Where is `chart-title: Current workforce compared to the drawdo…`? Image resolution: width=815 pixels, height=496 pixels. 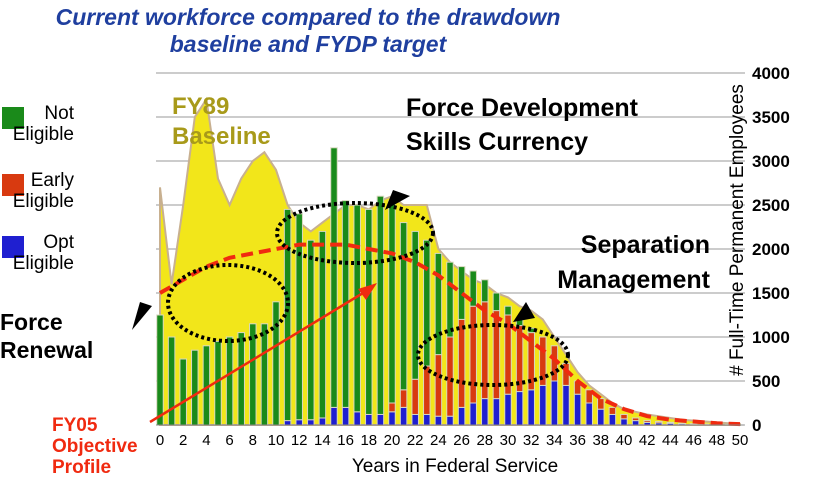 chart-title: Current workforce compared to the drawdo… is located at coordinates (308, 30).